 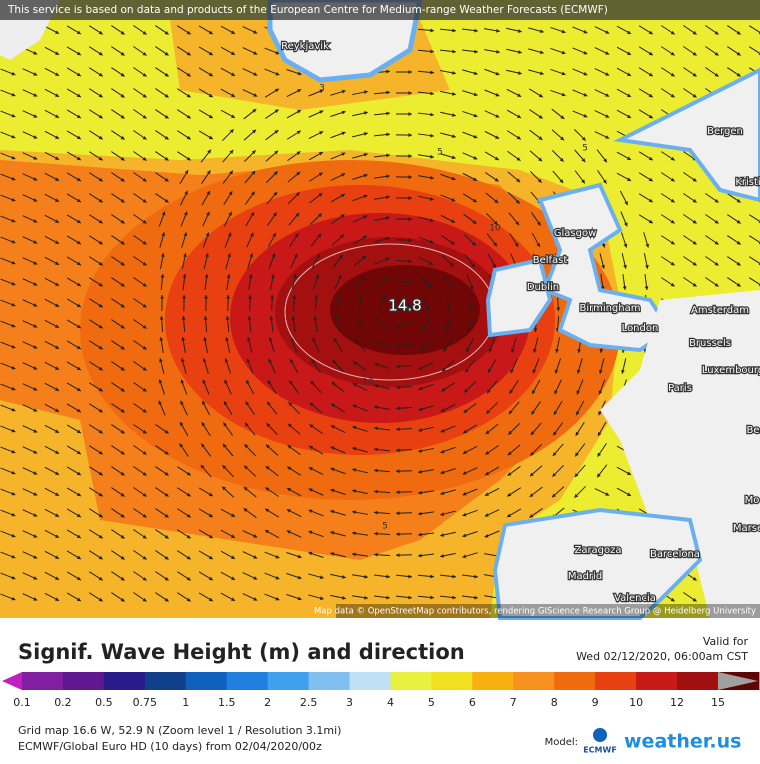 What do you see at coordinates (610, 308) in the screenshot?
I see `city-label: Birmingham` at bounding box center [610, 308].